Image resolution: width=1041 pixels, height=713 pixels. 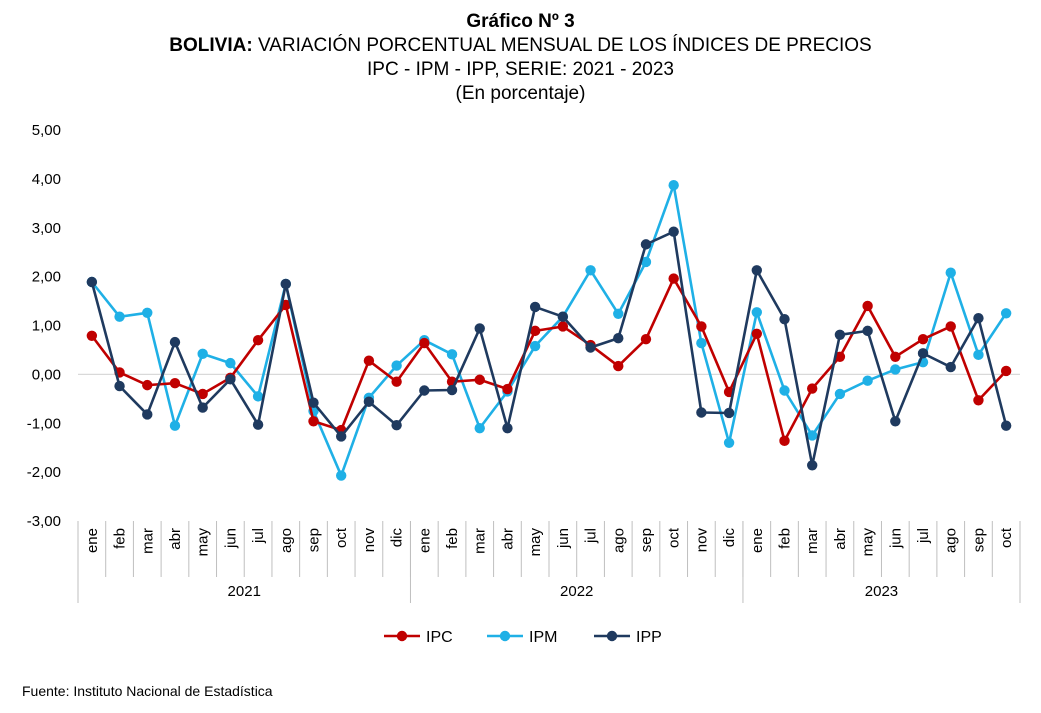 What do you see at coordinates (520, 93) in the screenshot?
I see `chart-unit-subtitle: (En porcentaje)` at bounding box center [520, 93].